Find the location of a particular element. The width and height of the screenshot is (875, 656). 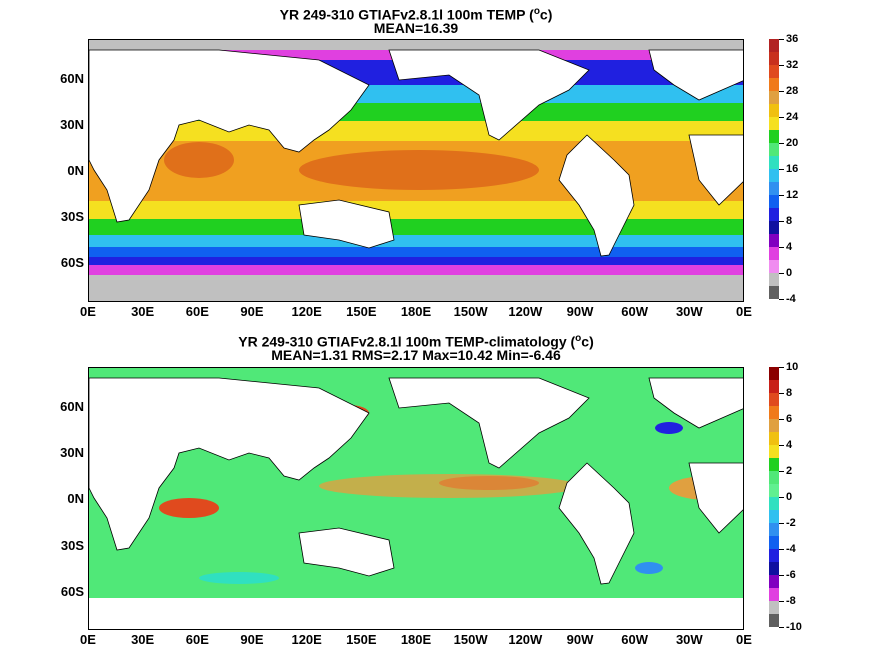

colorbar-label-9: 0 is located at coordinates (789, 273).